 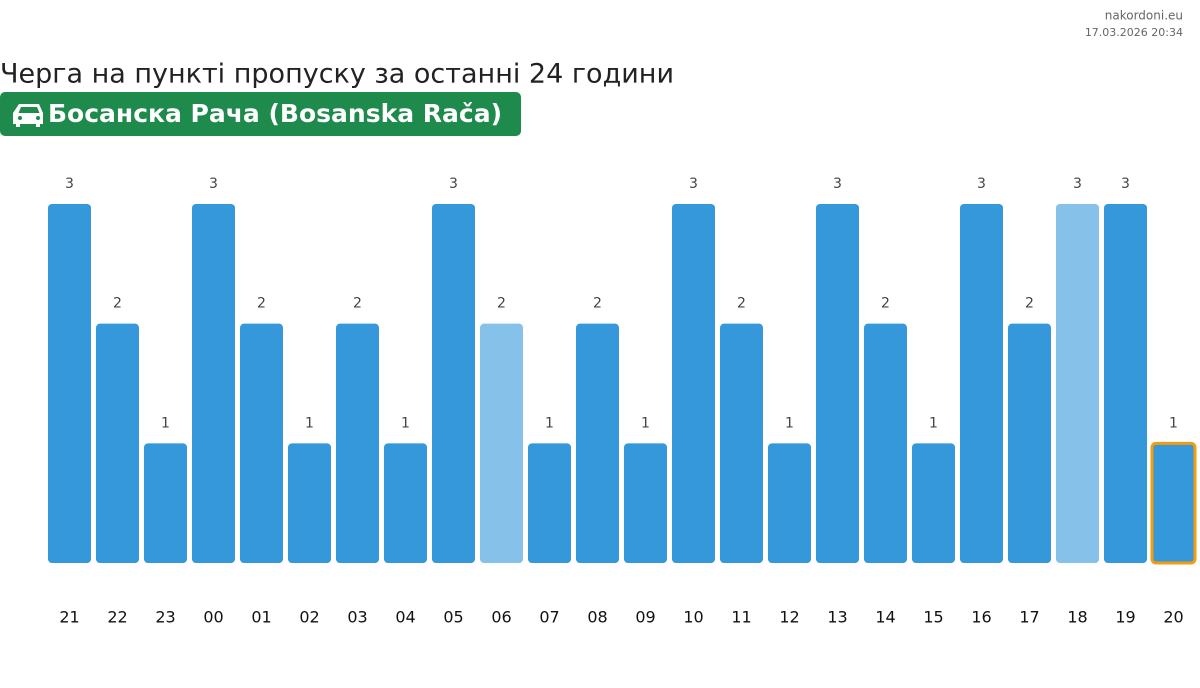 I want to click on x-tick-label: 08, so click(x=597, y=617).